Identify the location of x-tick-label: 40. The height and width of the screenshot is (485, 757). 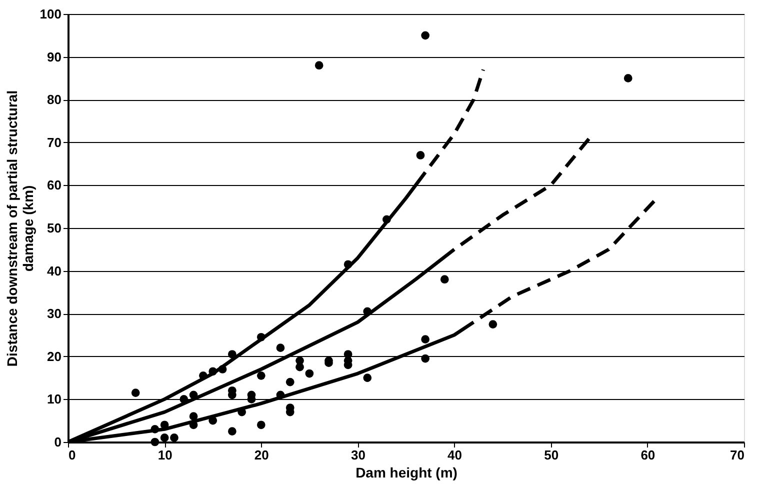
(455, 455).